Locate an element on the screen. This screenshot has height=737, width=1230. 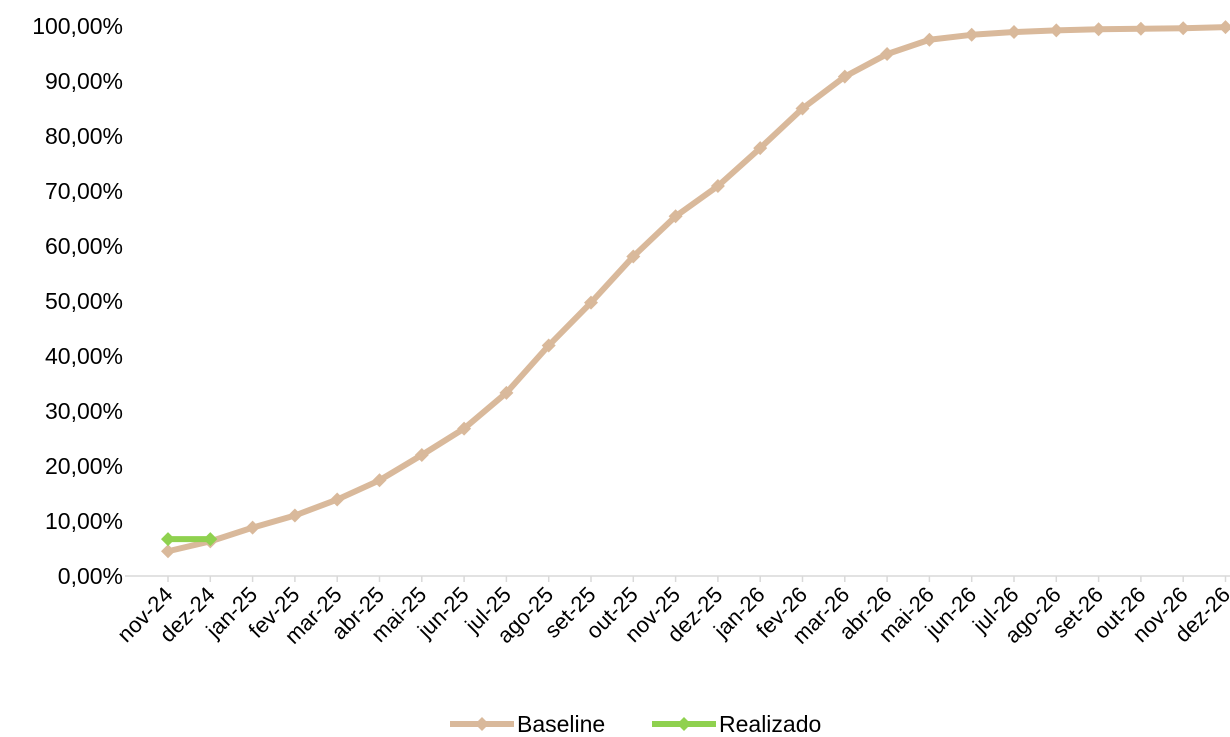
y-tick-label: 90,00% is located at coordinates (84, 81).